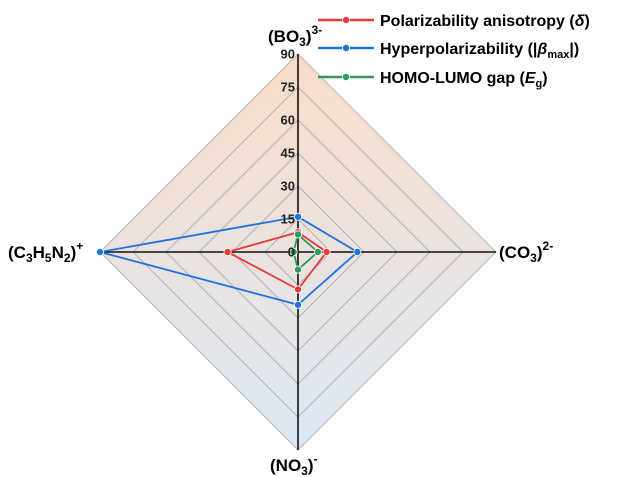 The height and width of the screenshot is (477, 640). I want to click on tick-label: 75, so click(288, 87).